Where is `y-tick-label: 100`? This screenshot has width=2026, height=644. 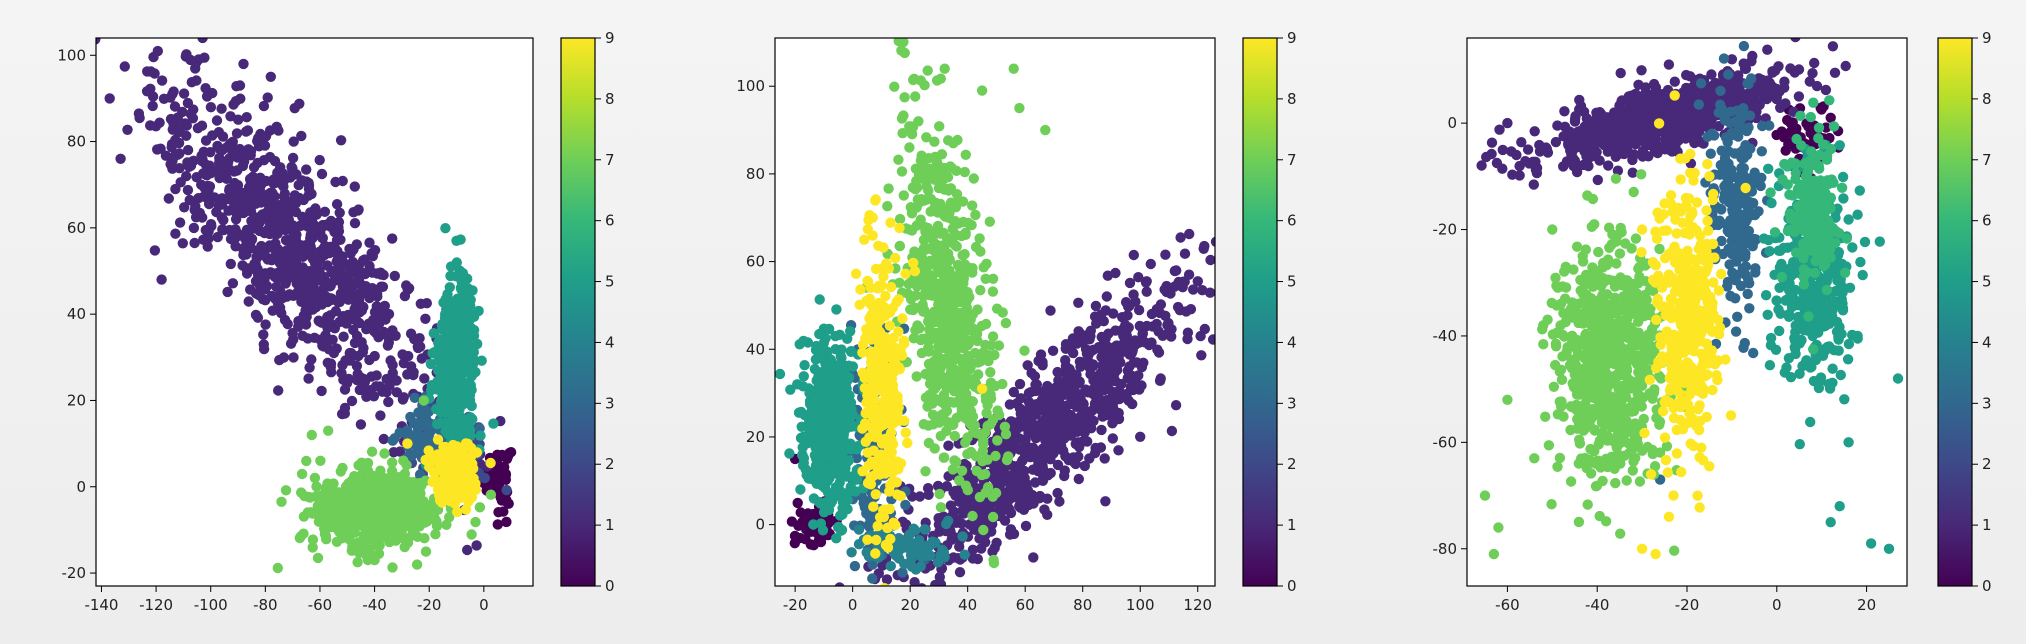
y-tick-label: 100 is located at coordinates (71, 55).